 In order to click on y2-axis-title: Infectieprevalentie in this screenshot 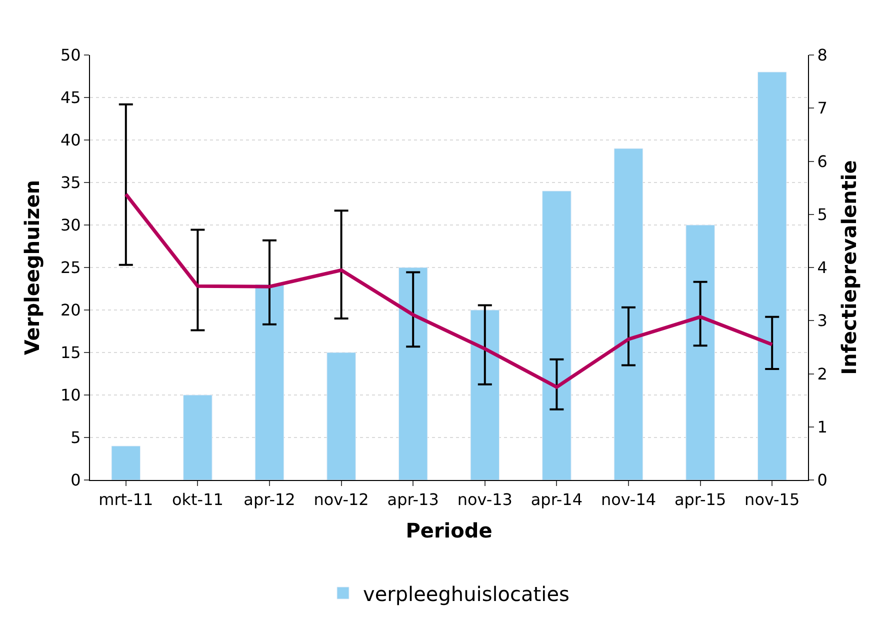, I will do `click(848, 267)`.